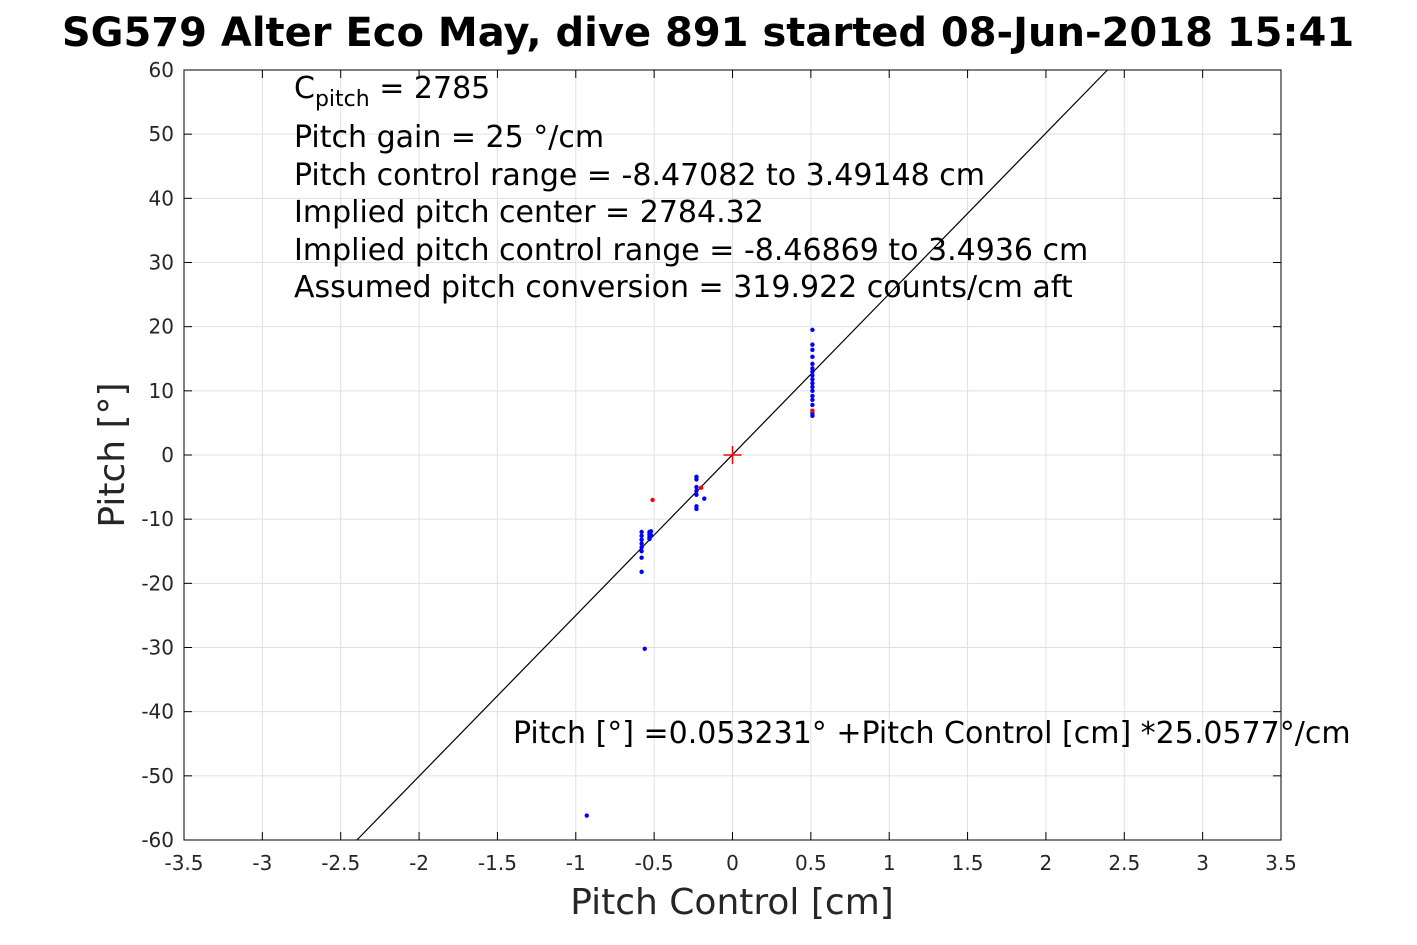 The image size is (1417, 945). I want to click on x-tick-label: 3.5, so click(1281, 863).